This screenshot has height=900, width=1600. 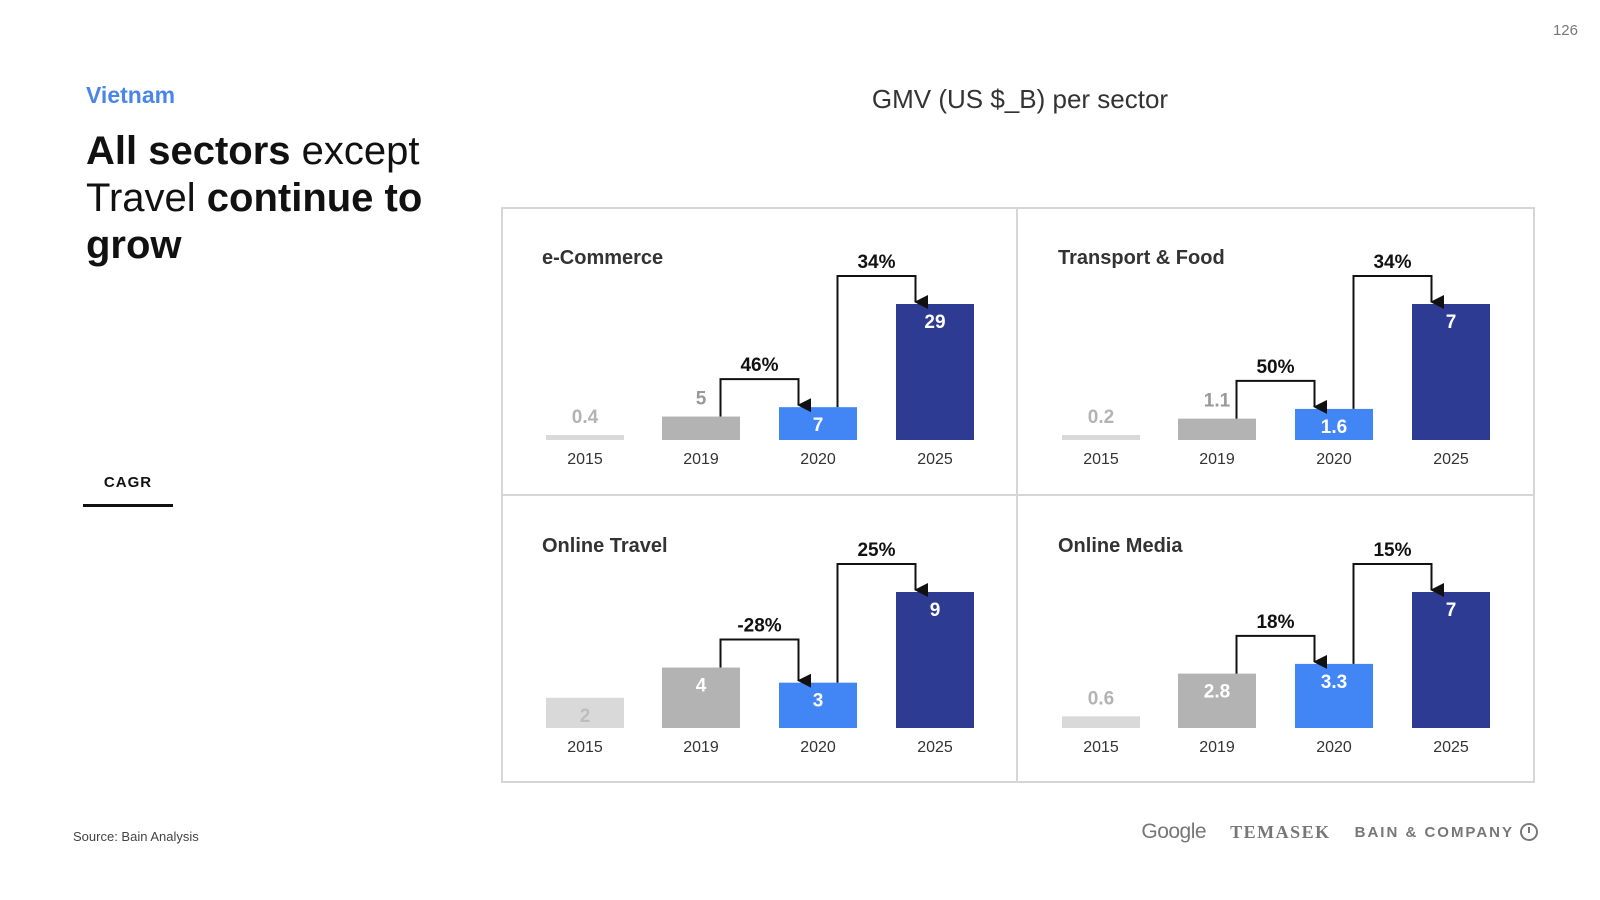 I want to click on headline-part3: continue to grow, so click(x=254, y=221).